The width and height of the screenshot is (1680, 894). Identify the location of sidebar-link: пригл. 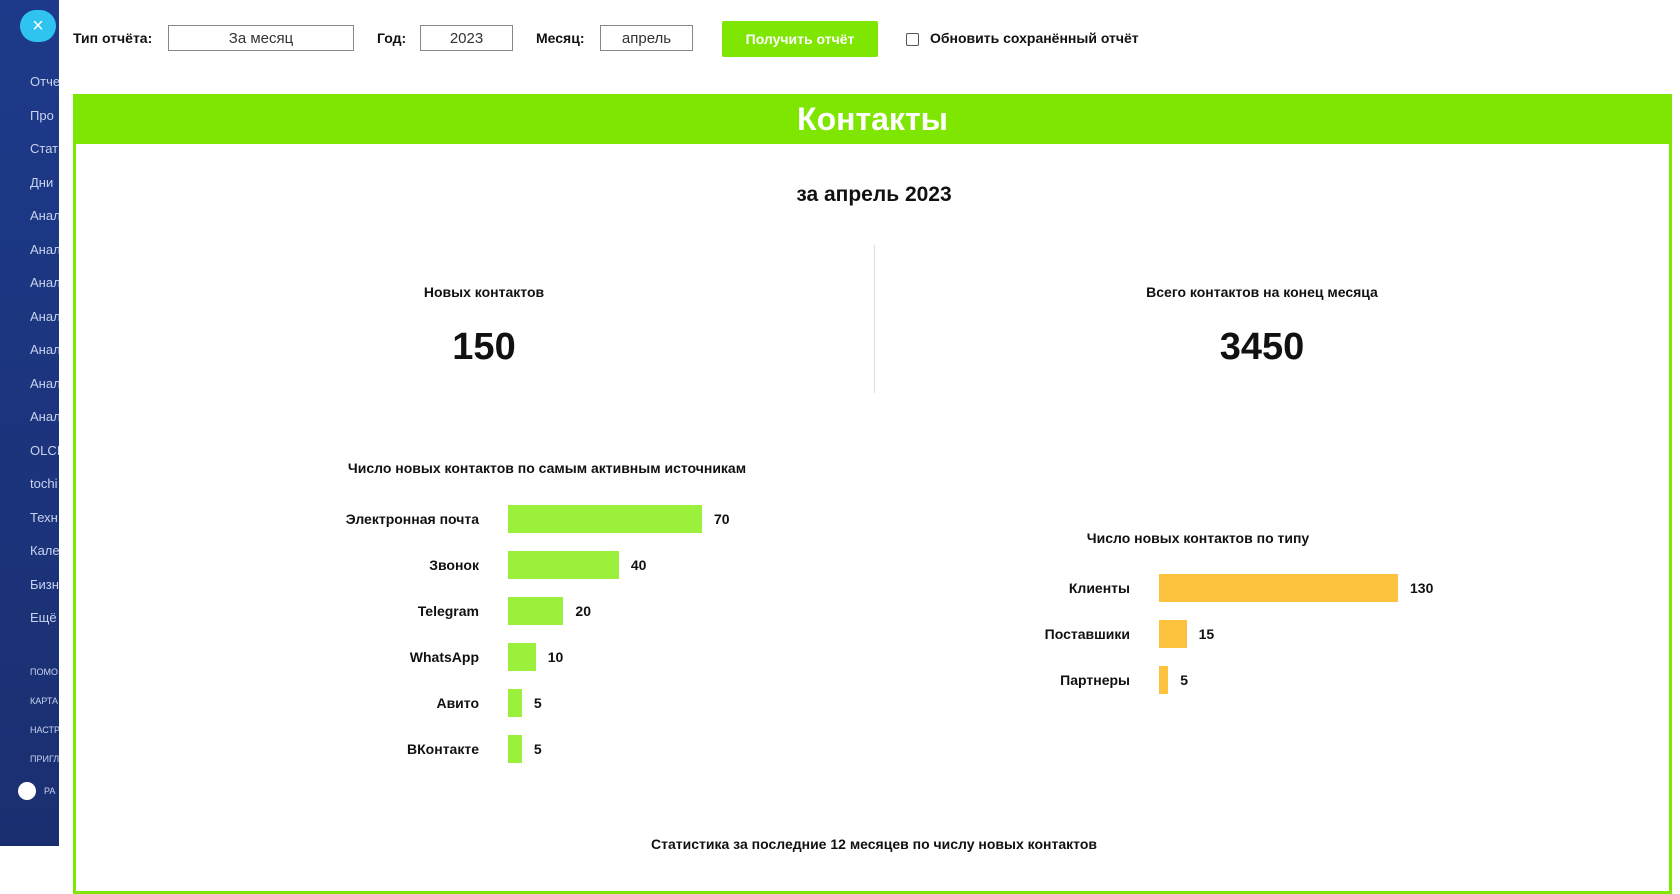
(44, 759).